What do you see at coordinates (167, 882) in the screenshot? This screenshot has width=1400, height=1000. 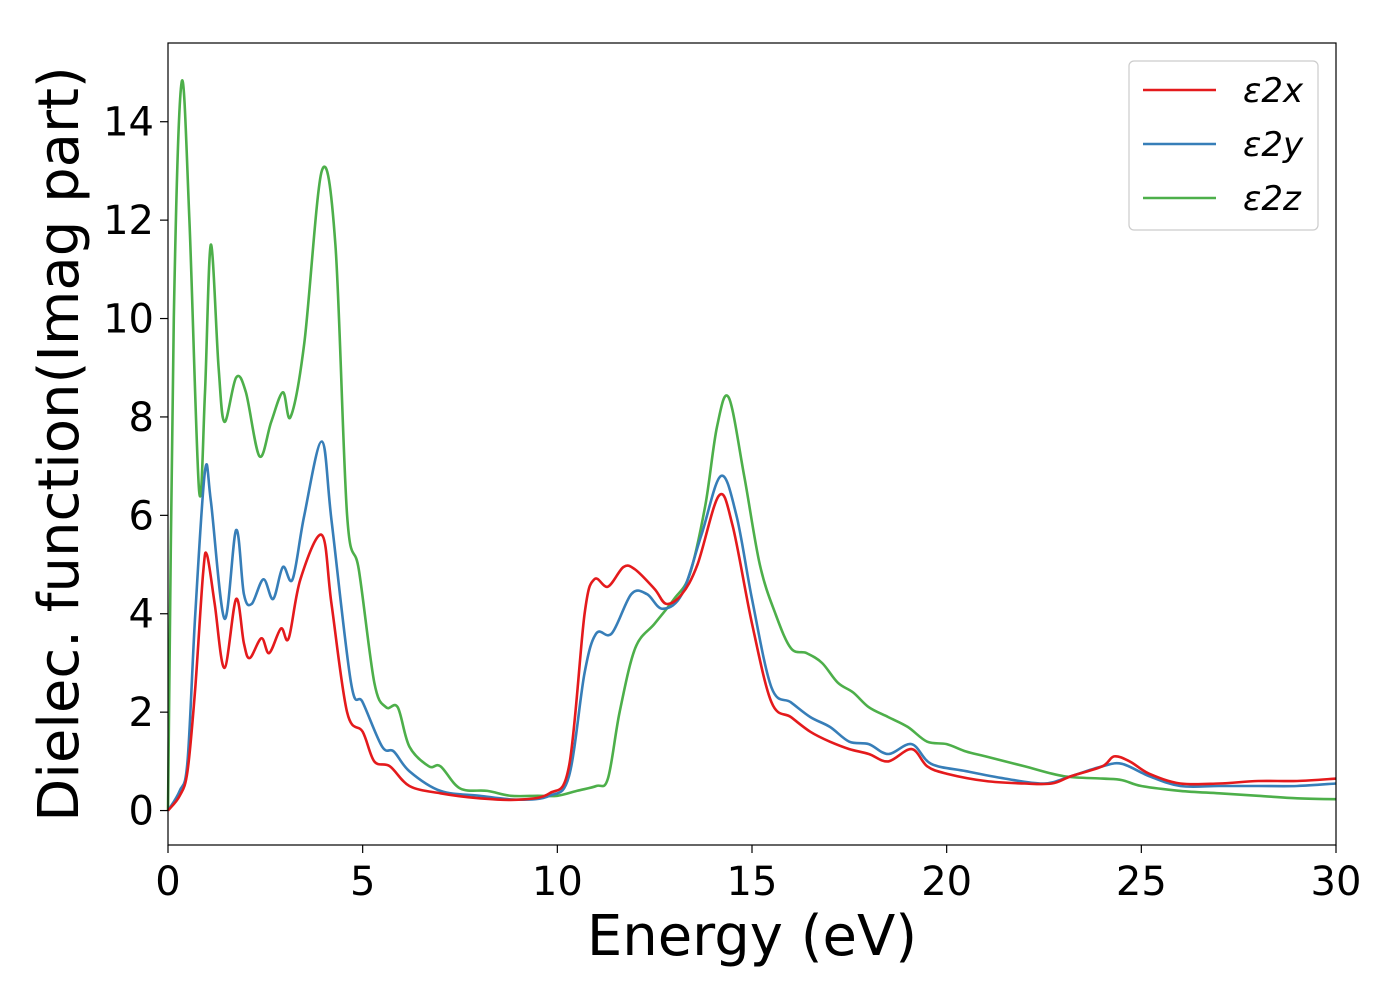 I see `x-tick-label: 0` at bounding box center [167, 882].